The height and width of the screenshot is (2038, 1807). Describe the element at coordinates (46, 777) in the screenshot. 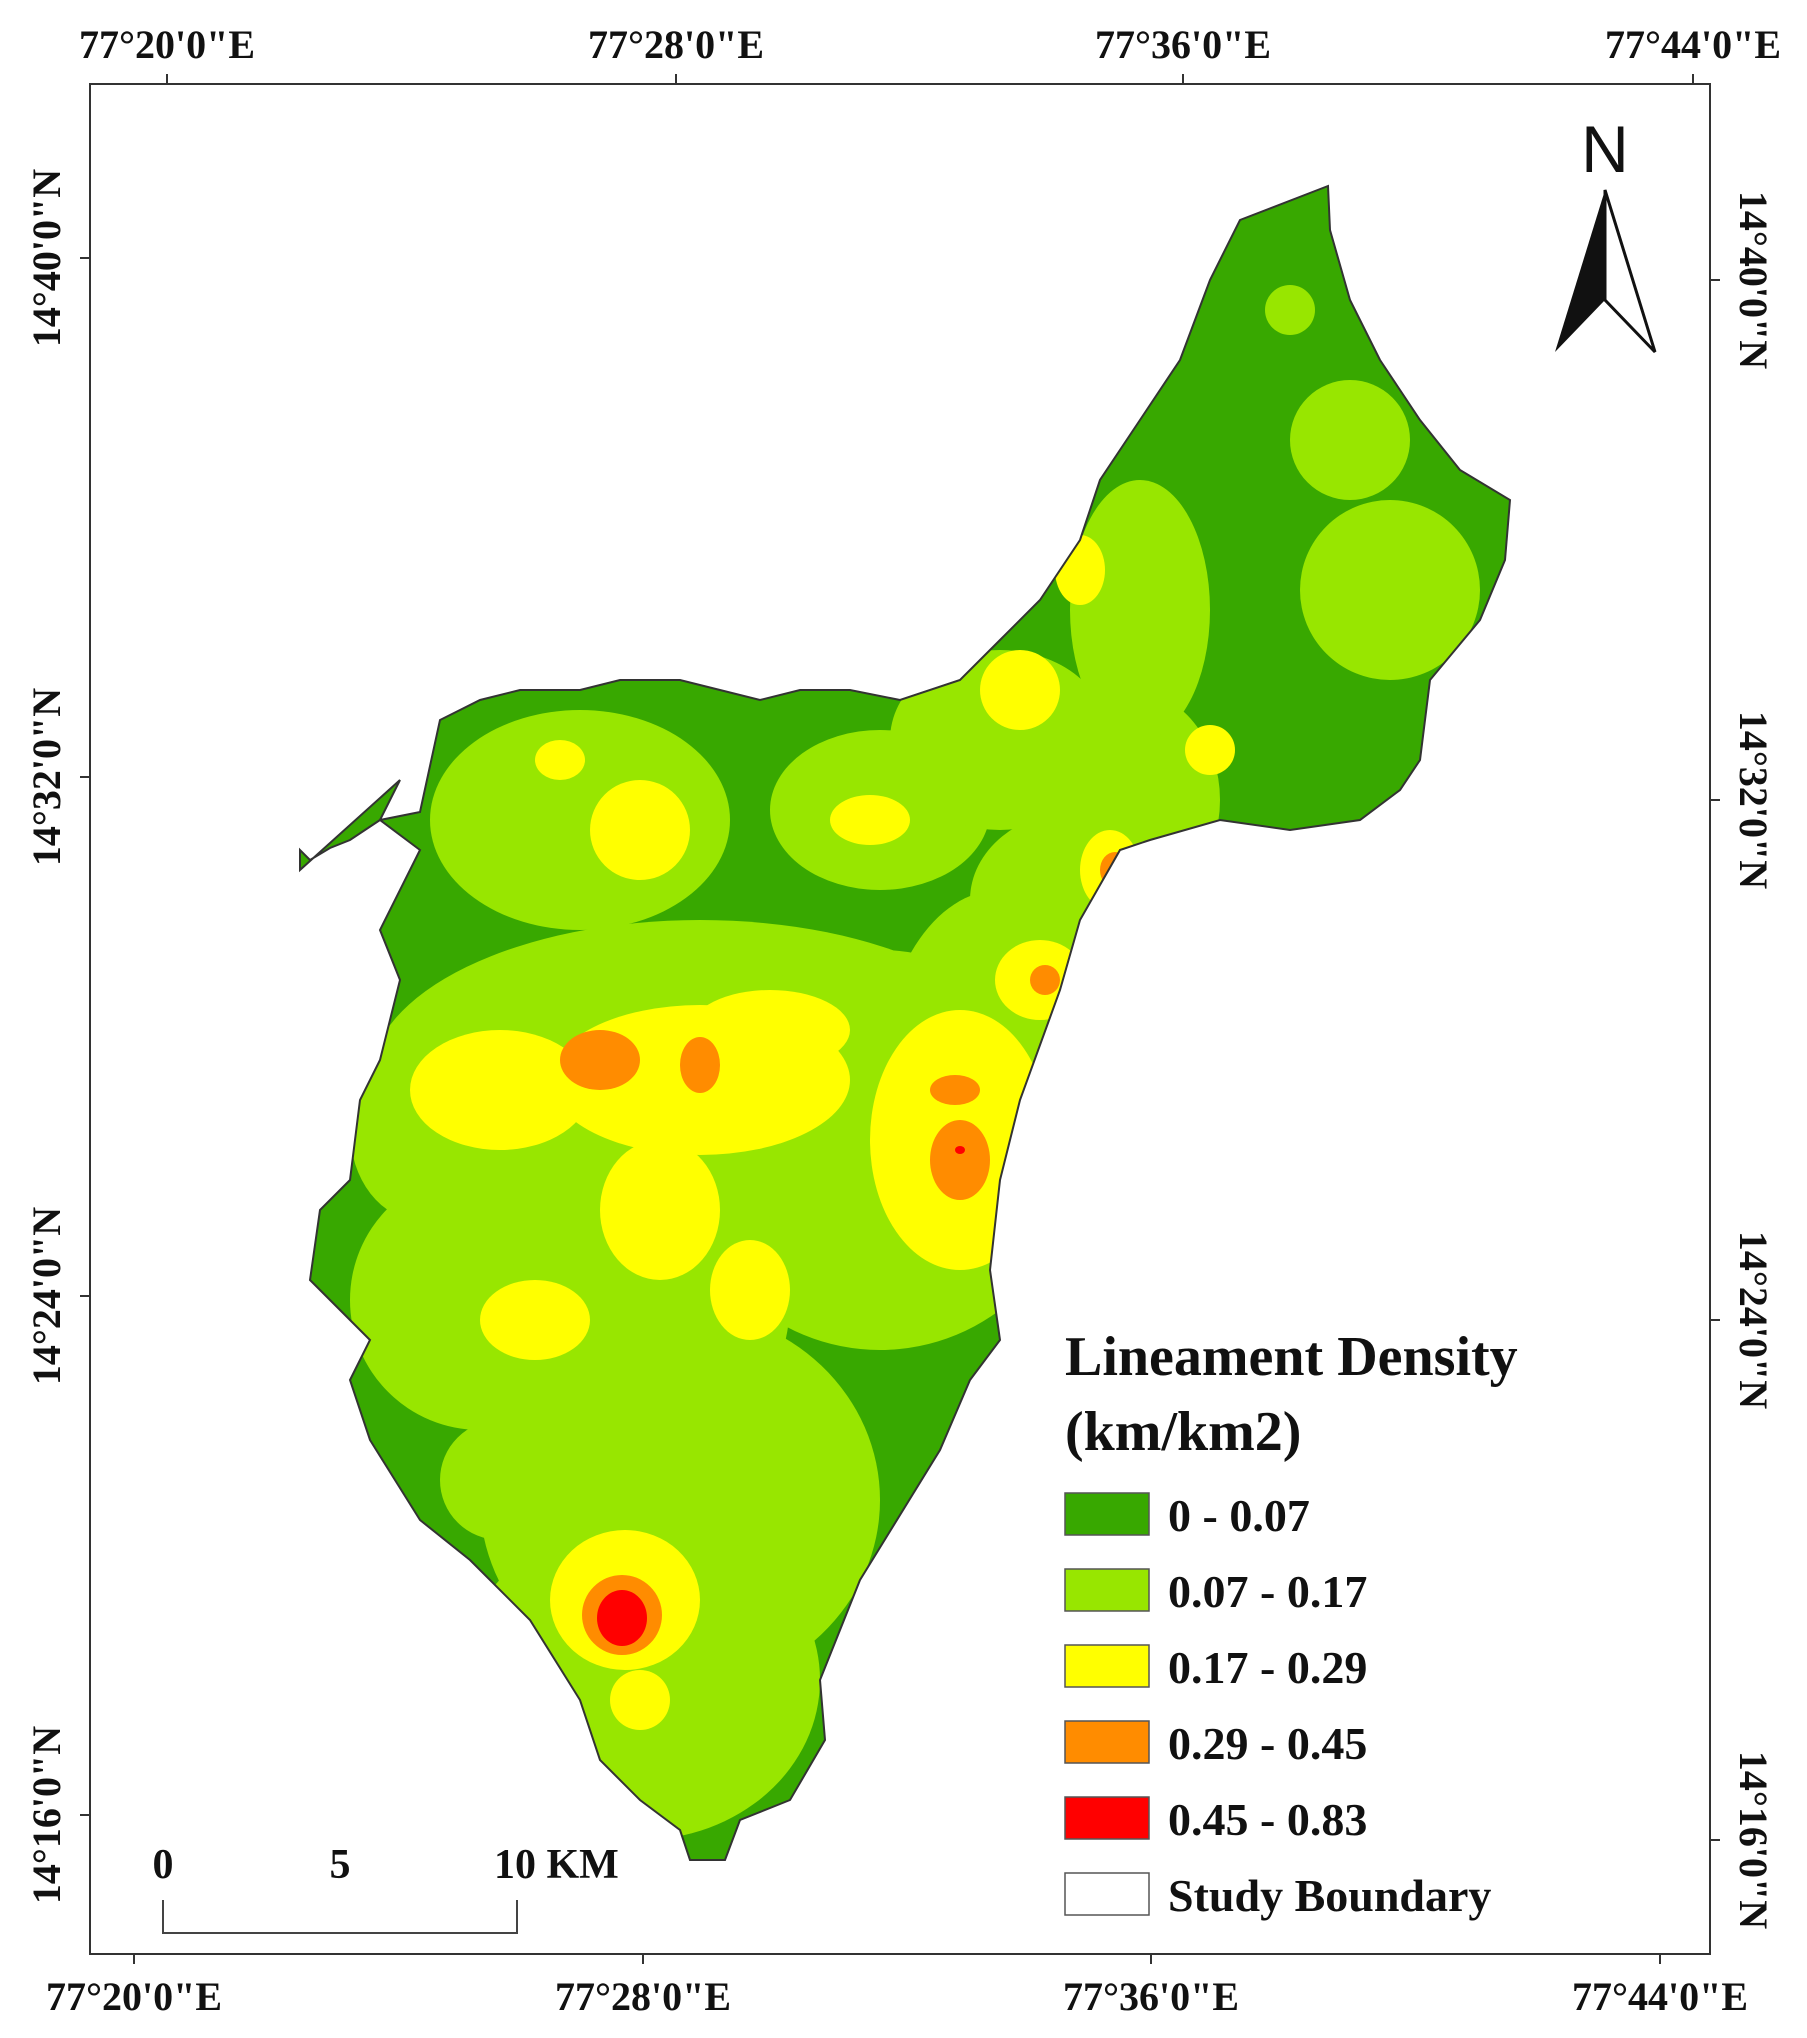

I see `left-tick-label-2: 14°32'0"N` at that location.